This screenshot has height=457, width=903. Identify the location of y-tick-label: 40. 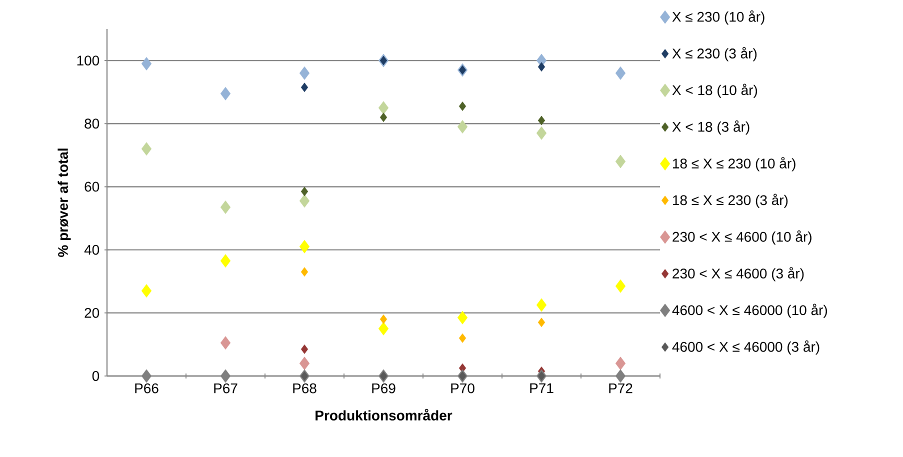
(92, 249).